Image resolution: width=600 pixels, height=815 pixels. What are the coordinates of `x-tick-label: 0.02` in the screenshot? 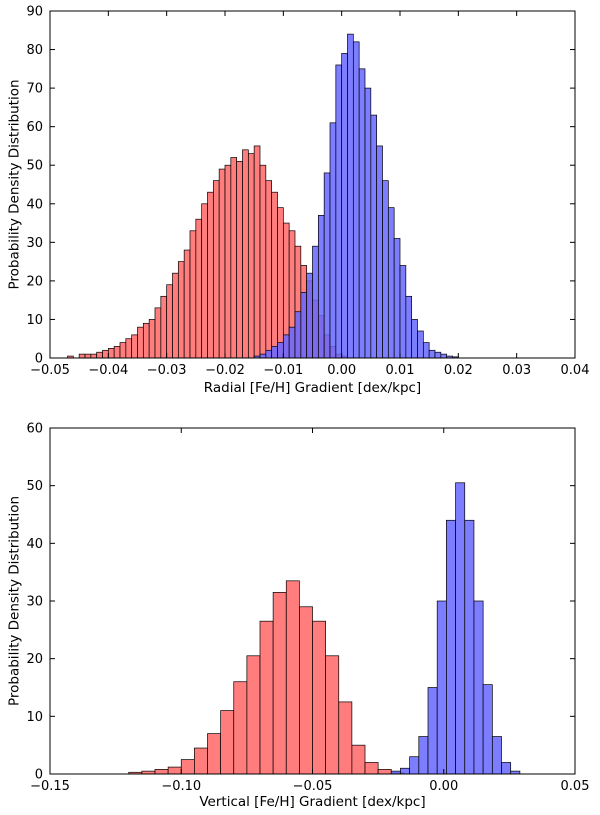 It's located at (458, 370).